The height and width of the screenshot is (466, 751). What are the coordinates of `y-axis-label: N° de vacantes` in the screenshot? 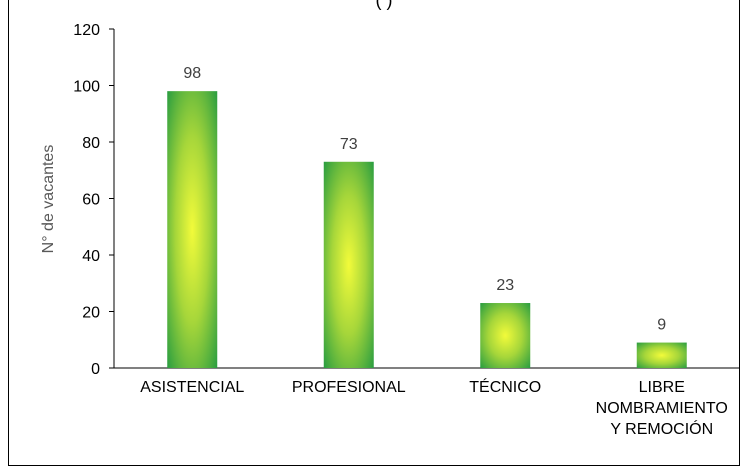 It's located at (48, 199).